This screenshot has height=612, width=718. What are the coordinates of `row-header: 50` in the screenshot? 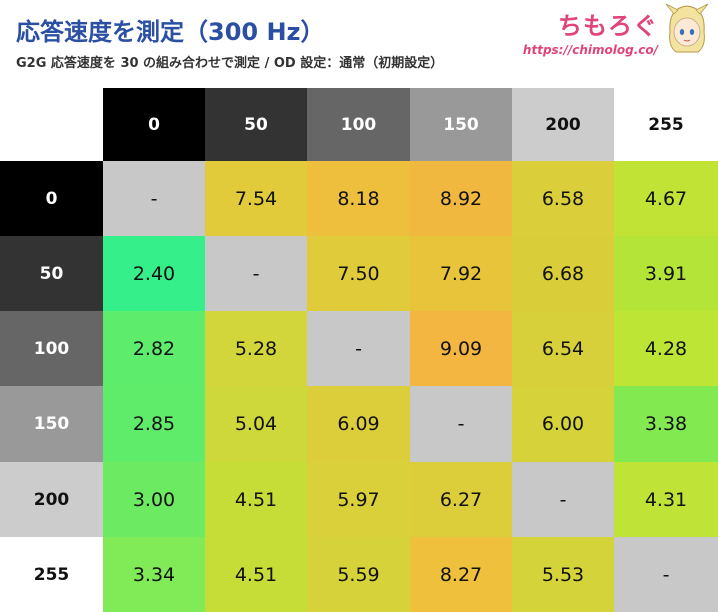 It's located at (51, 273).